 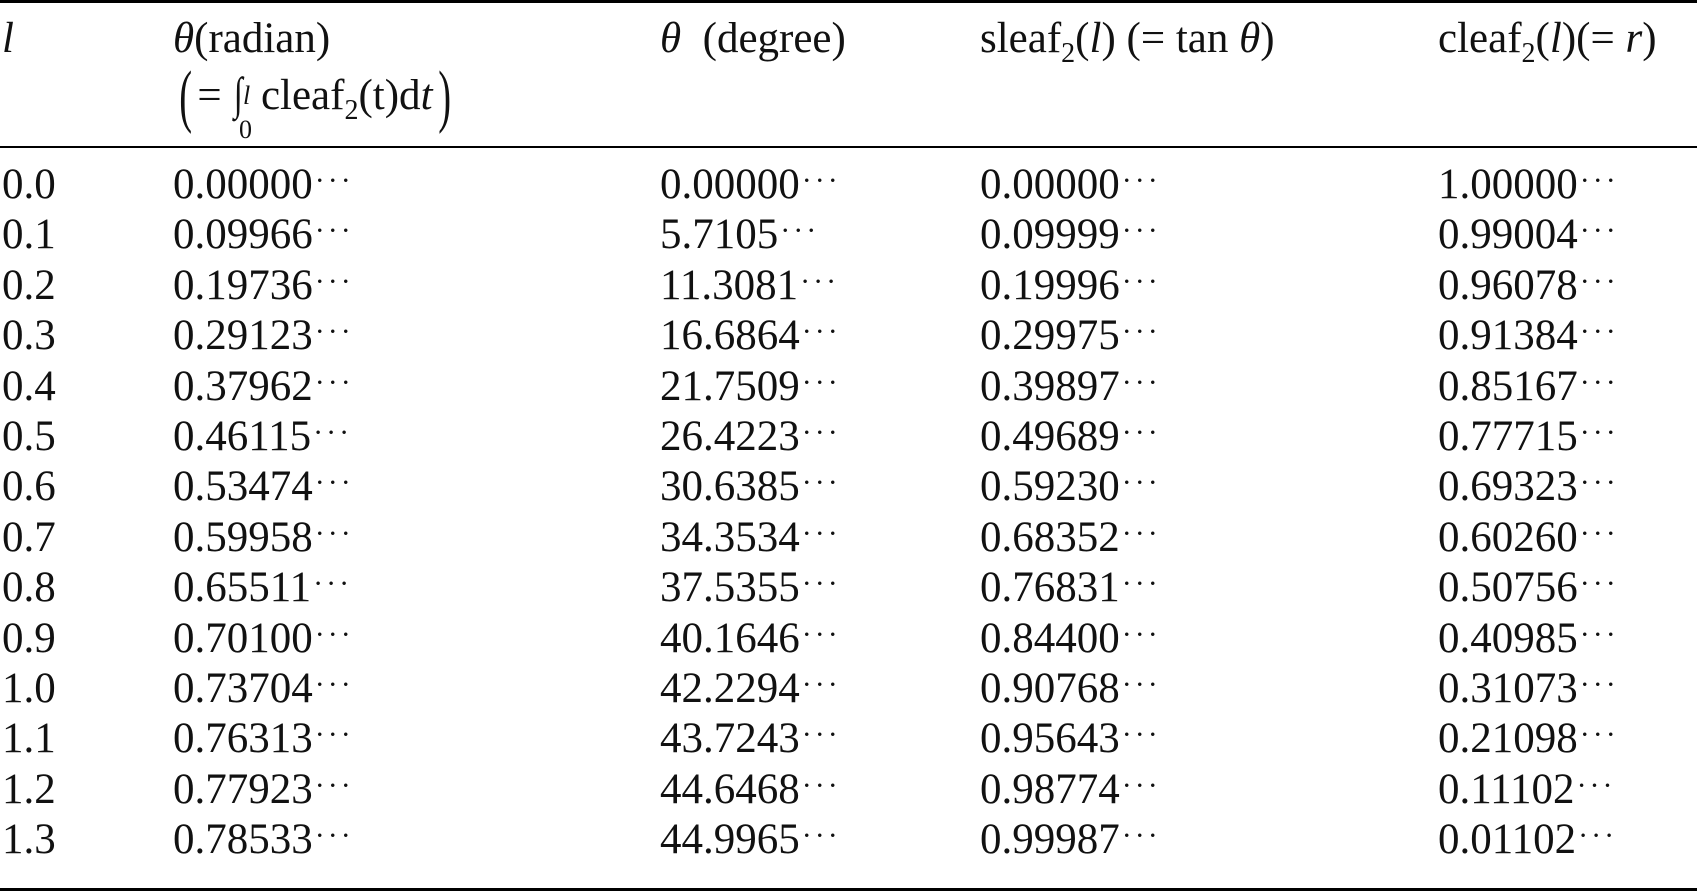 I want to click on cell-value: 16.6864, so click(x=730, y=336).